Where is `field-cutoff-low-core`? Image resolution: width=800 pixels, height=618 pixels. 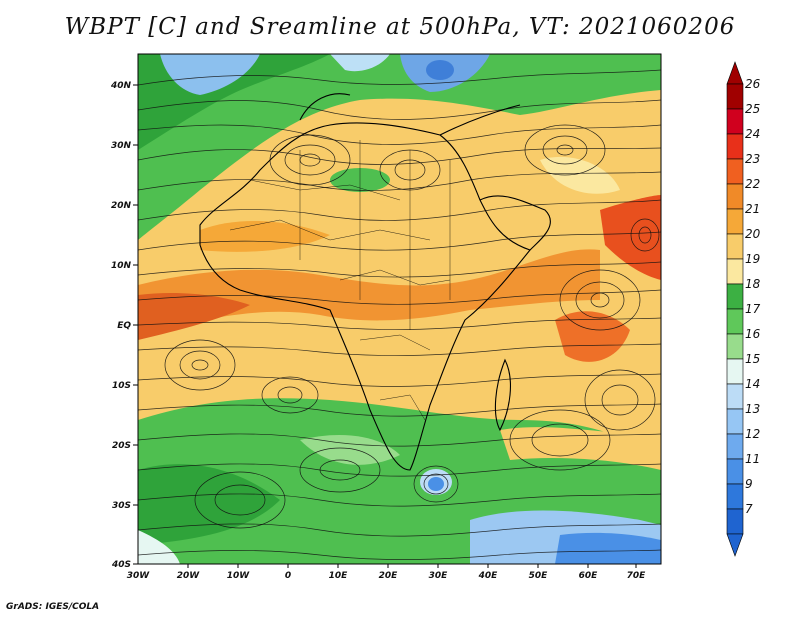
field-cutoff-low-core is located at coordinates (436, 484).